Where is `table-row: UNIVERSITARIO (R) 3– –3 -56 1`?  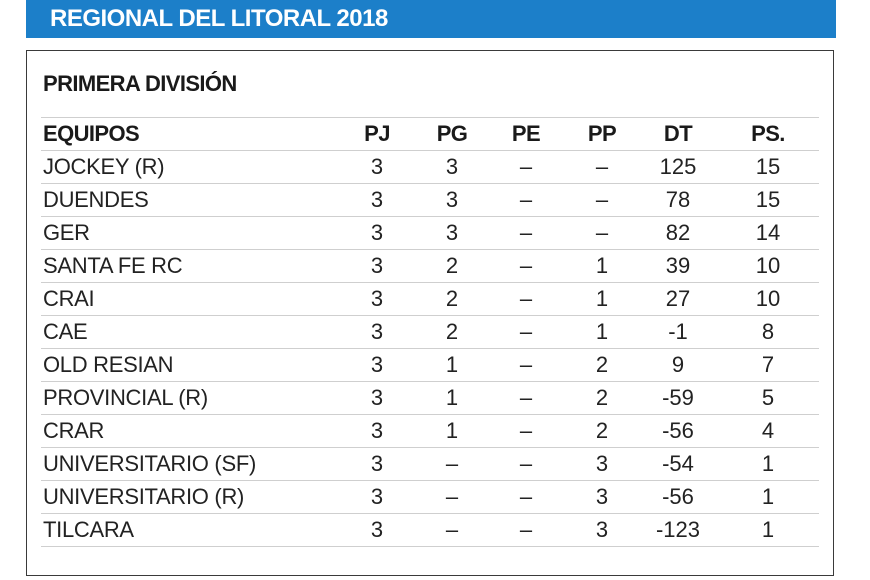
table-row: UNIVERSITARIO (R) 3– –3 -56 1 is located at coordinates (430, 497).